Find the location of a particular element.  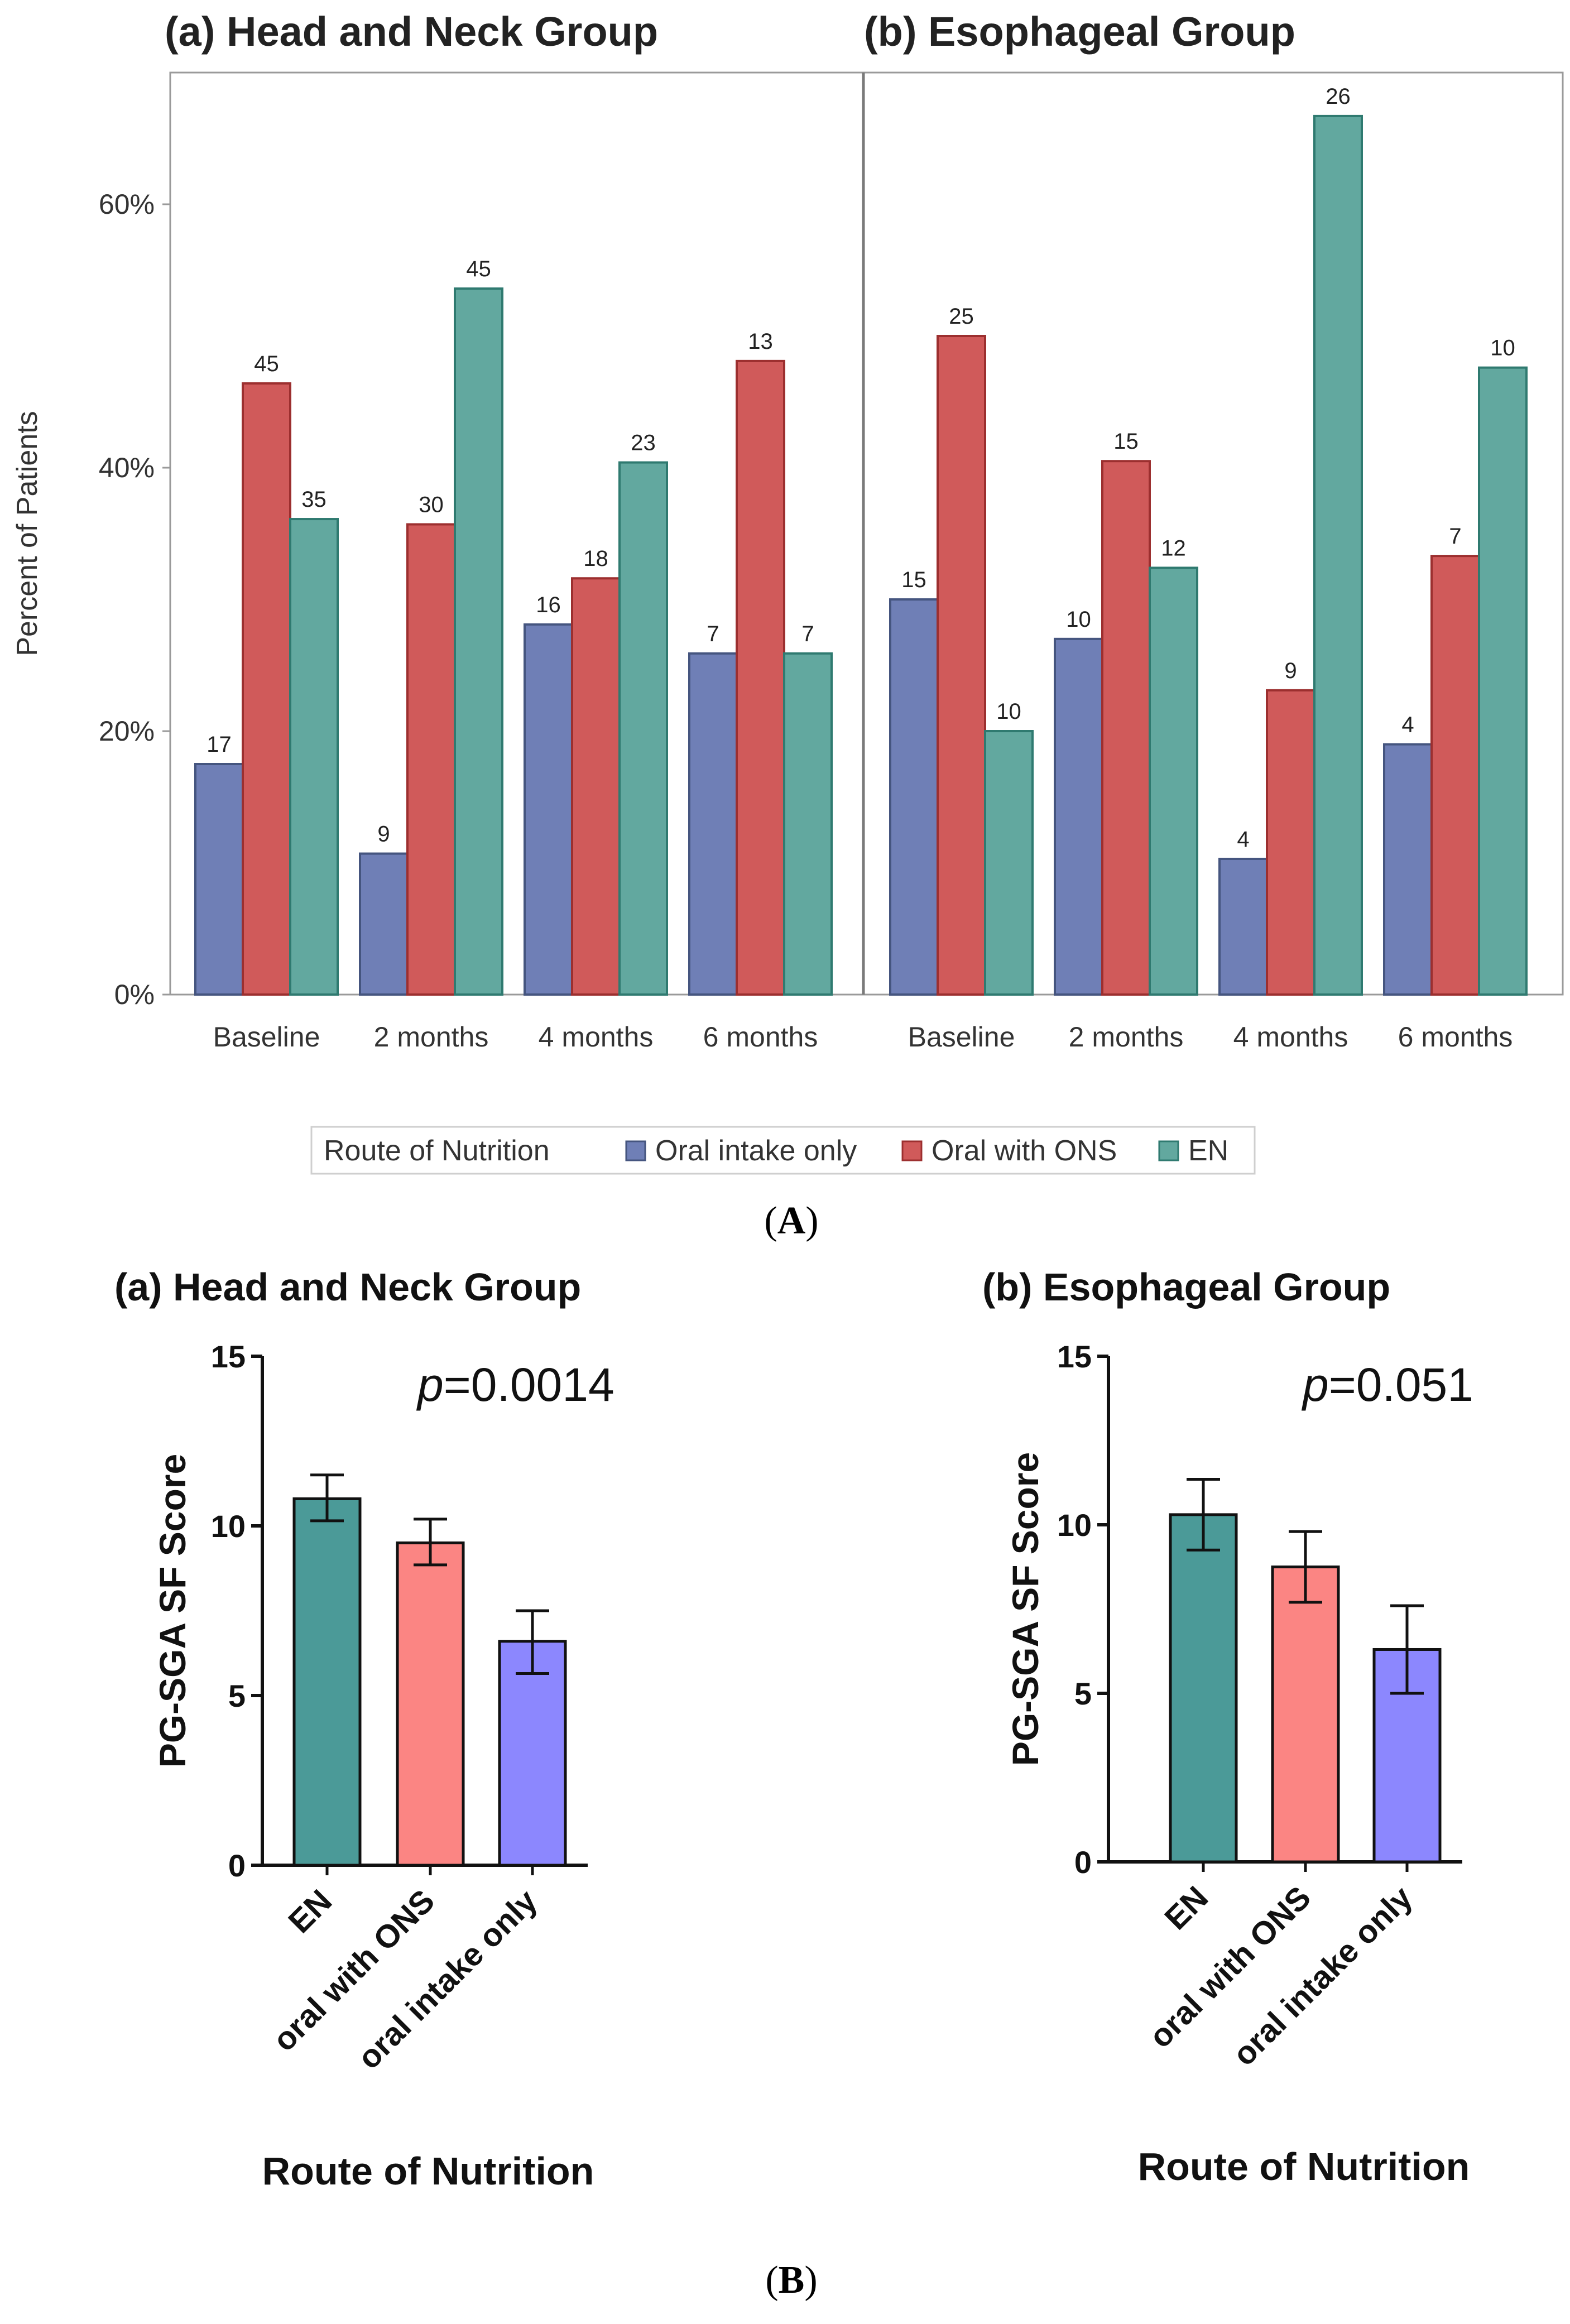

legend-entry: Oral intake only is located at coordinates (756, 1151).